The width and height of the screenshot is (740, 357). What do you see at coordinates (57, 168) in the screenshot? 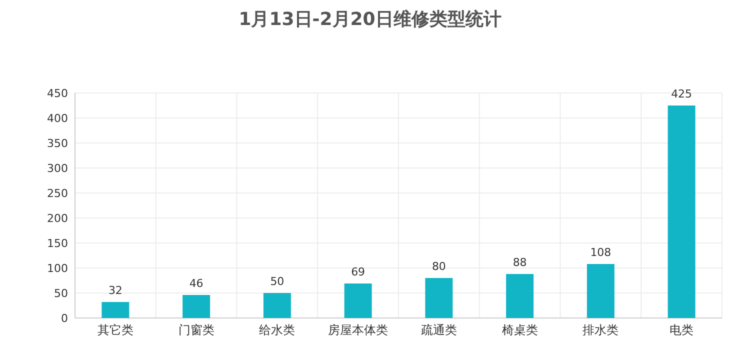
I see `y-tick-label: 300` at bounding box center [57, 168].